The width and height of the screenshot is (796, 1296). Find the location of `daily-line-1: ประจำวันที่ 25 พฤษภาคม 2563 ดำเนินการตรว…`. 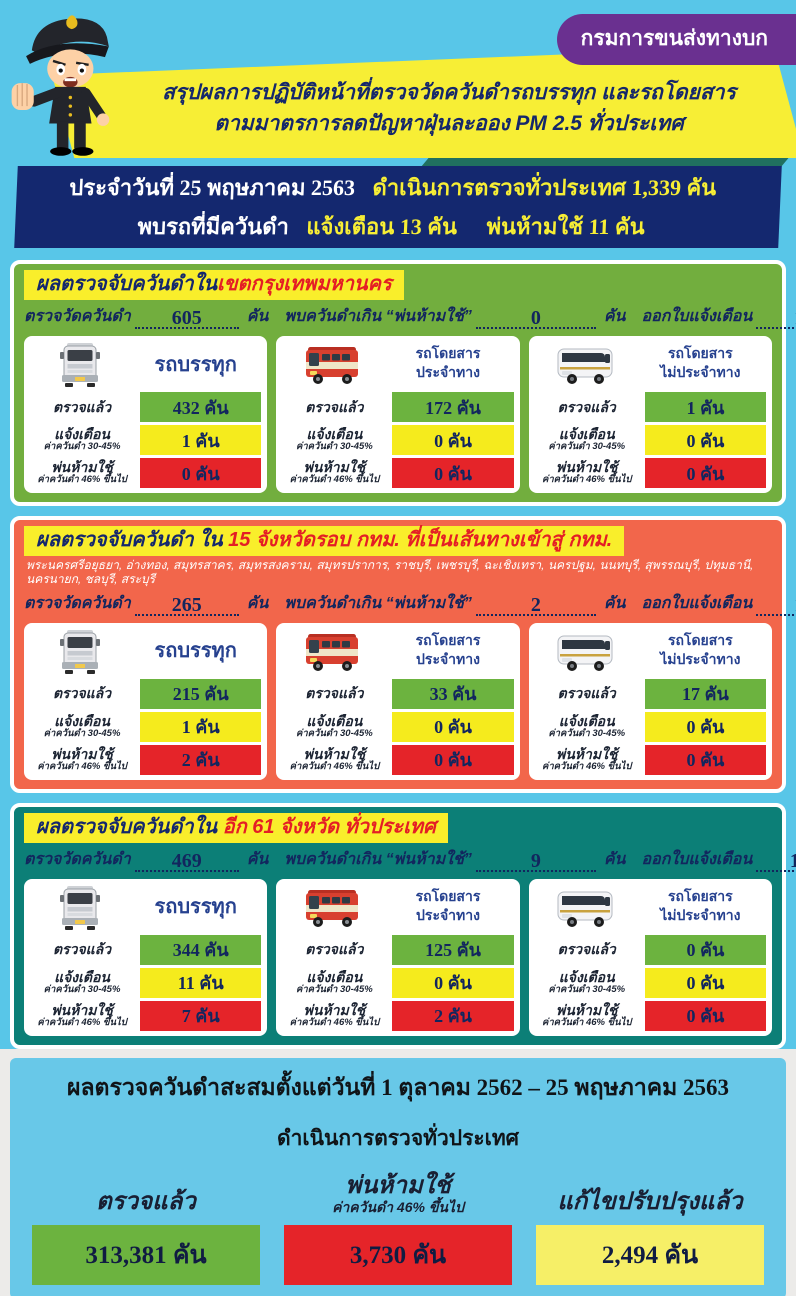

daily-line-1: ประจำวันที่ 25 พฤษภาคม 2563 ดำเนินการตรว… is located at coordinates (399, 187).